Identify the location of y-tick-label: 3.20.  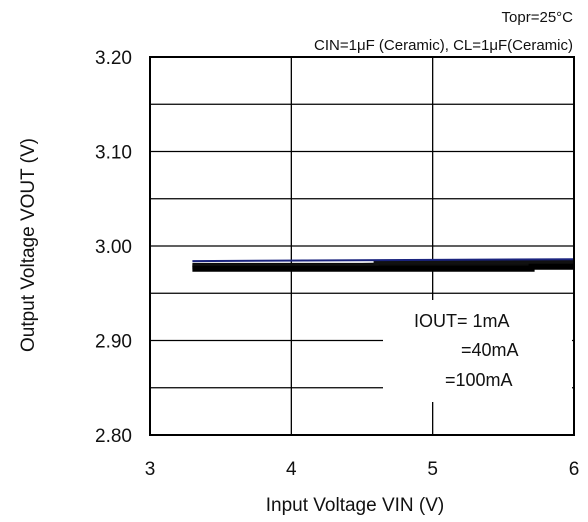
(113, 58).